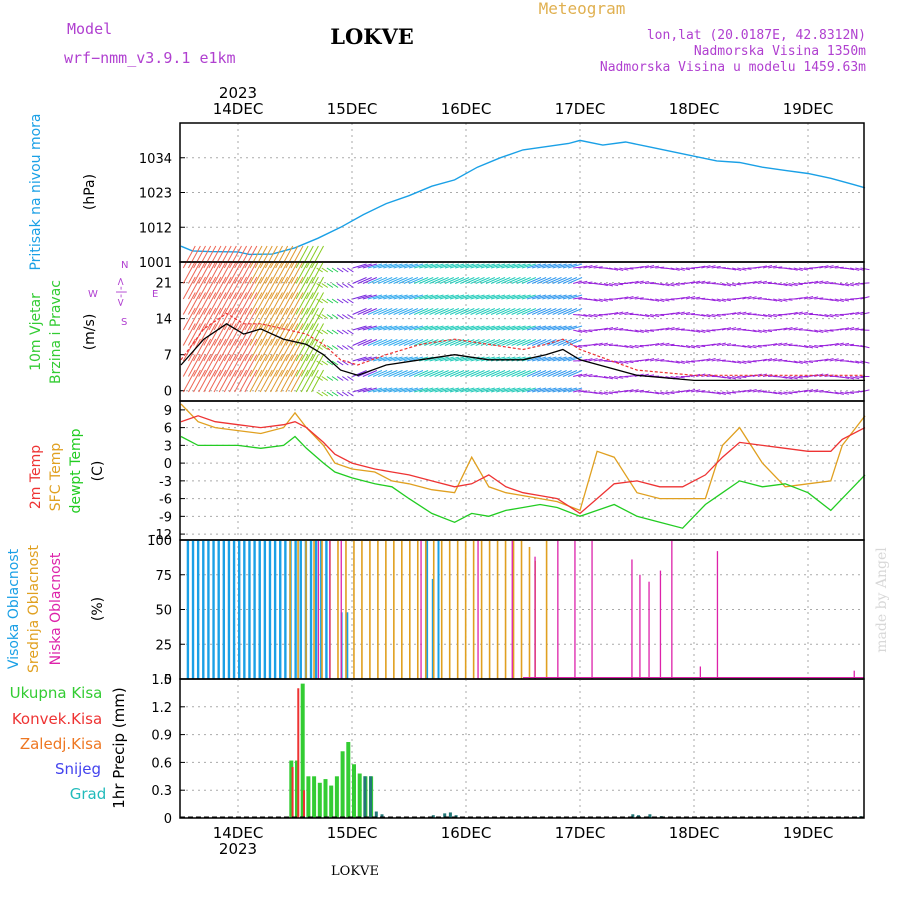 Image resolution: width=900 pixels, height=900 pixels. What do you see at coordinates (808, 833) in the screenshot?
I see `bottom-day-label: 19DEC` at bounding box center [808, 833].